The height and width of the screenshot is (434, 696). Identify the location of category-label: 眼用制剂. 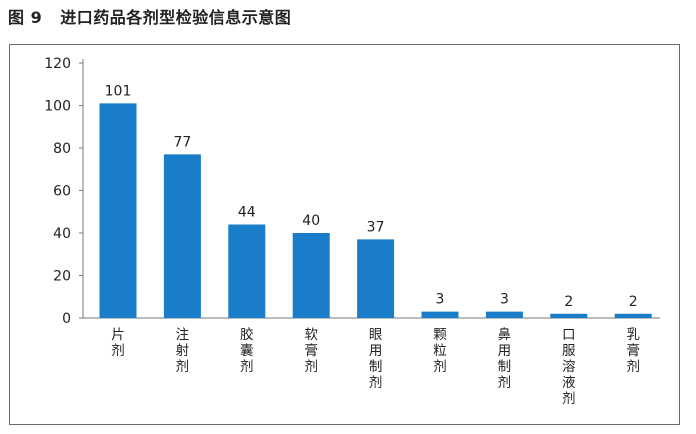
(376, 359).